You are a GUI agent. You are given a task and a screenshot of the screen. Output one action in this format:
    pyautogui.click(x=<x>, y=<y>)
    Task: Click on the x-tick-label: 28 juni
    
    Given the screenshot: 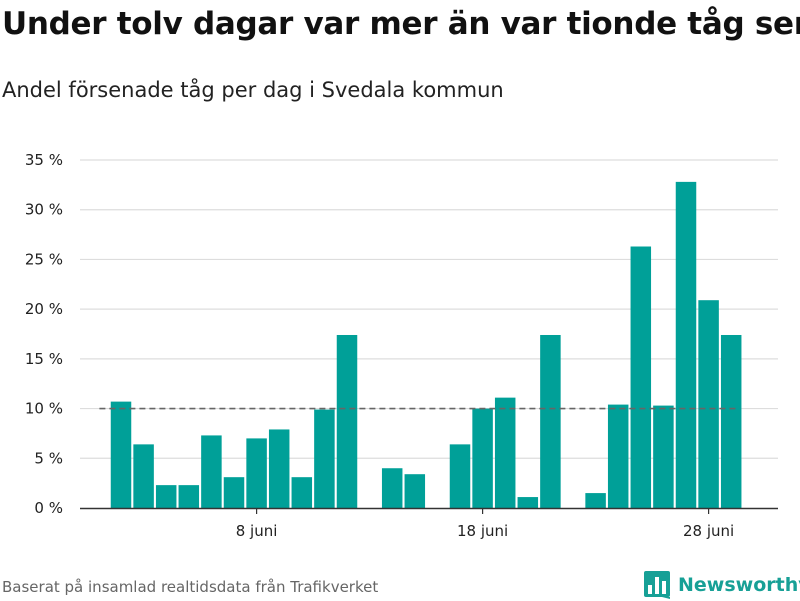 What is the action you would take?
    pyautogui.click(x=708, y=531)
    